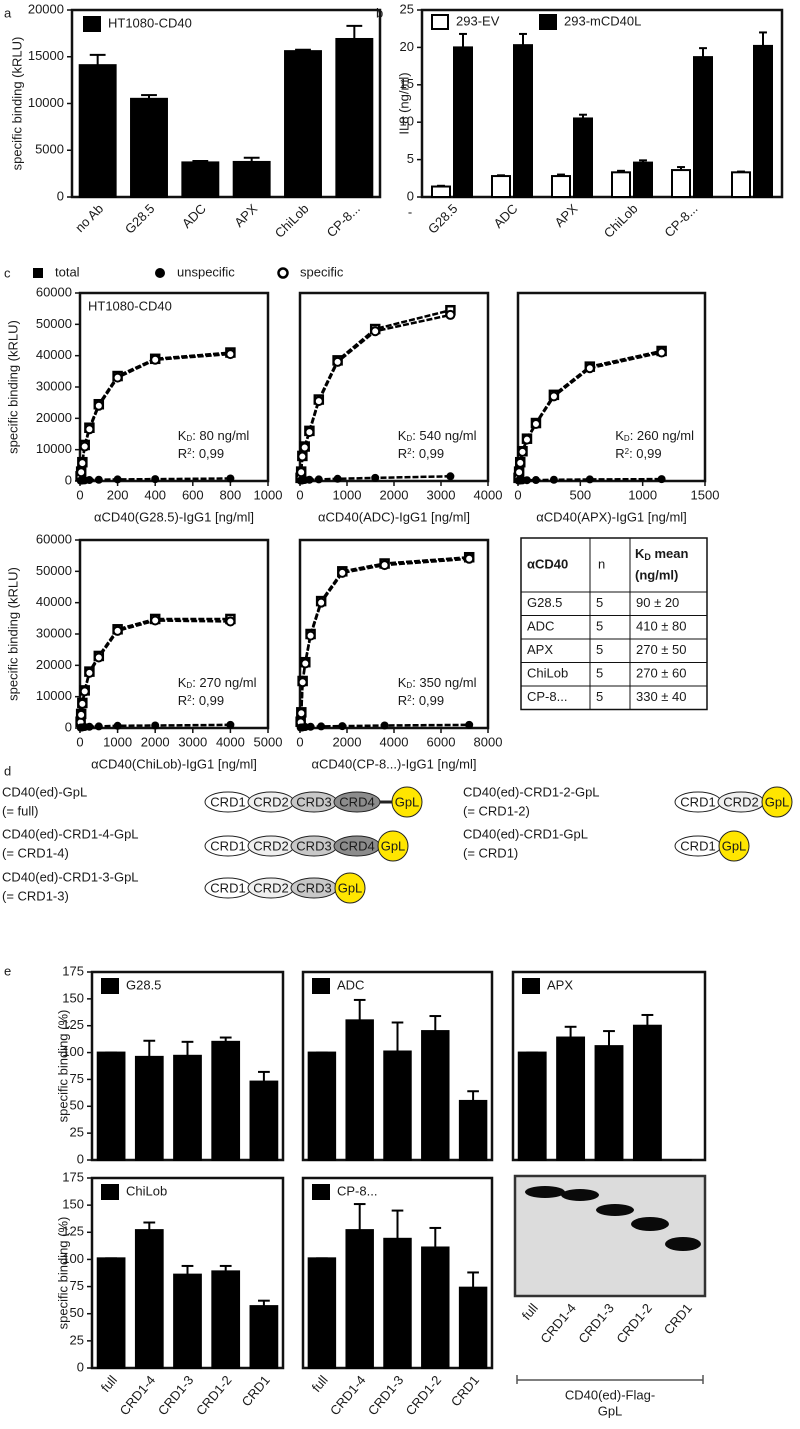 This screenshot has width=800, height=1429. I want to click on fit-annotation-part: : 260 ng/ml, so click(662, 435).